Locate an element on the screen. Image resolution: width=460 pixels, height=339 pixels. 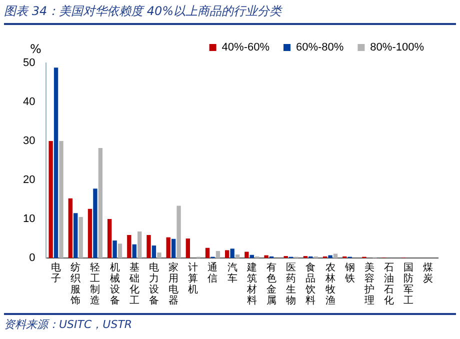
x-tick-label: 农林牧渔 is located at coordinates (330, 284).